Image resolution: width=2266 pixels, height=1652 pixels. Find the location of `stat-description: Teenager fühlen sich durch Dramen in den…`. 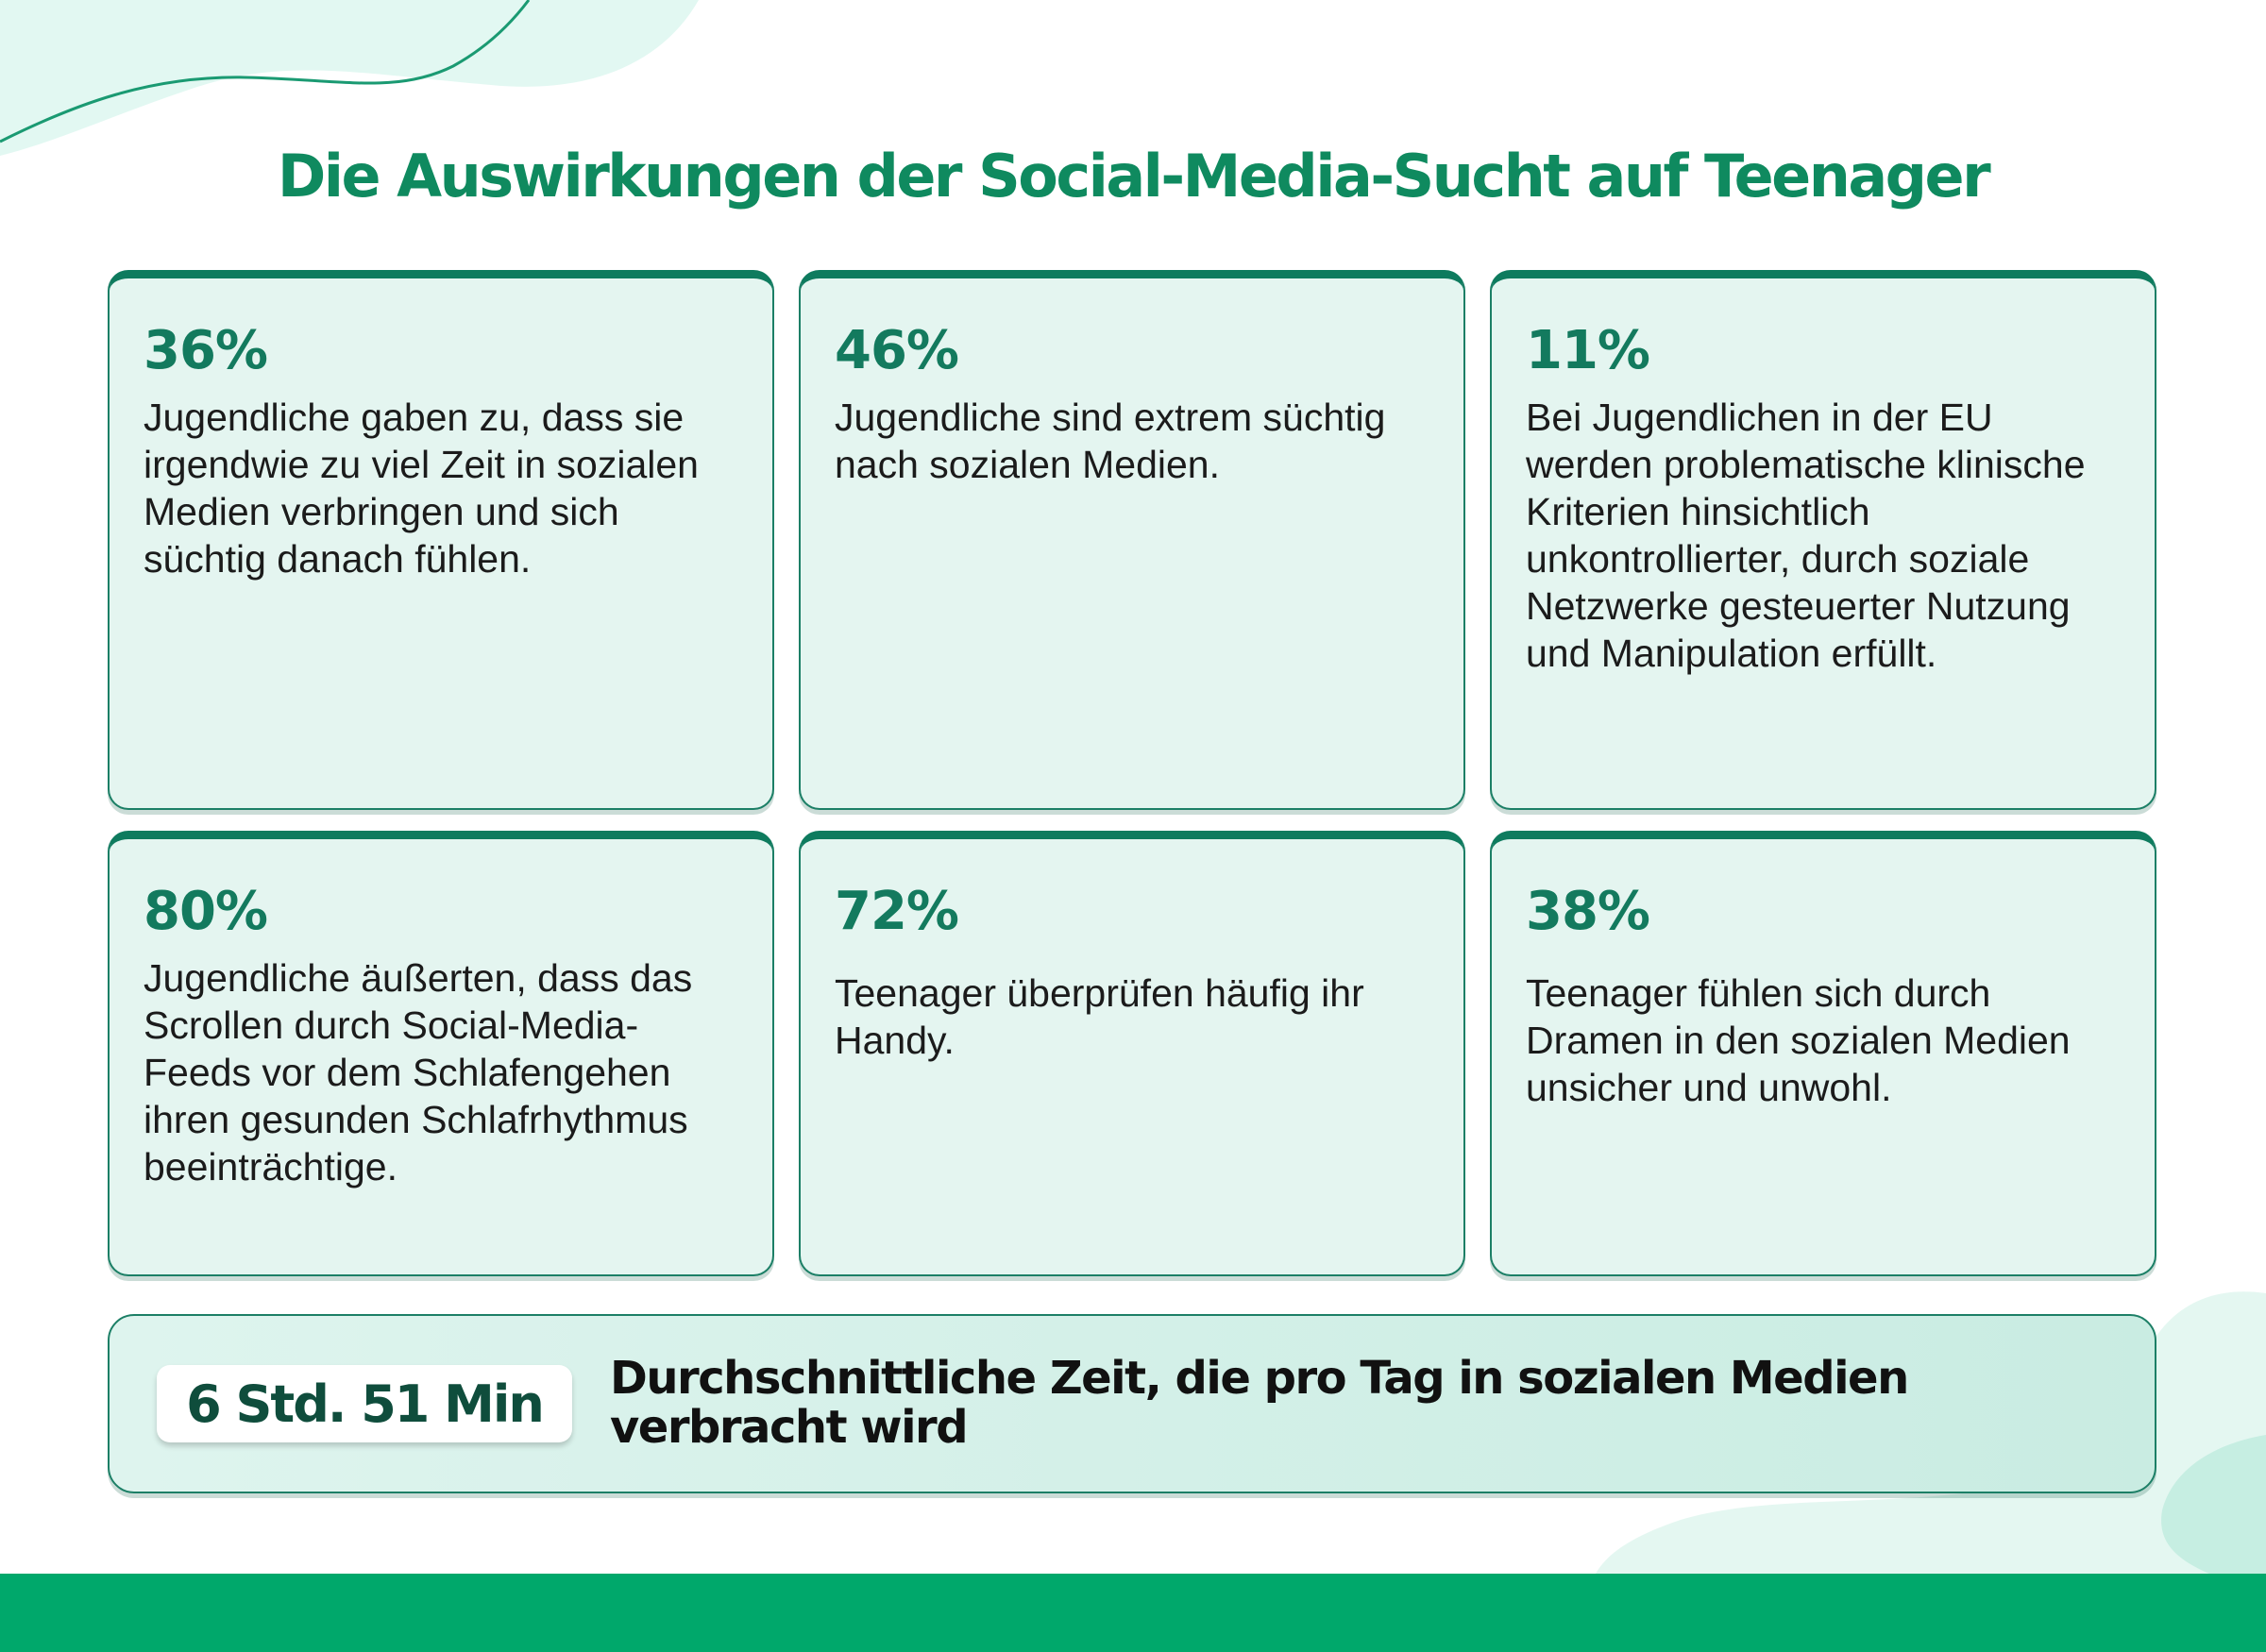

stat-description: Teenager fühlen sich durch Dramen in den… is located at coordinates (1799, 1039).